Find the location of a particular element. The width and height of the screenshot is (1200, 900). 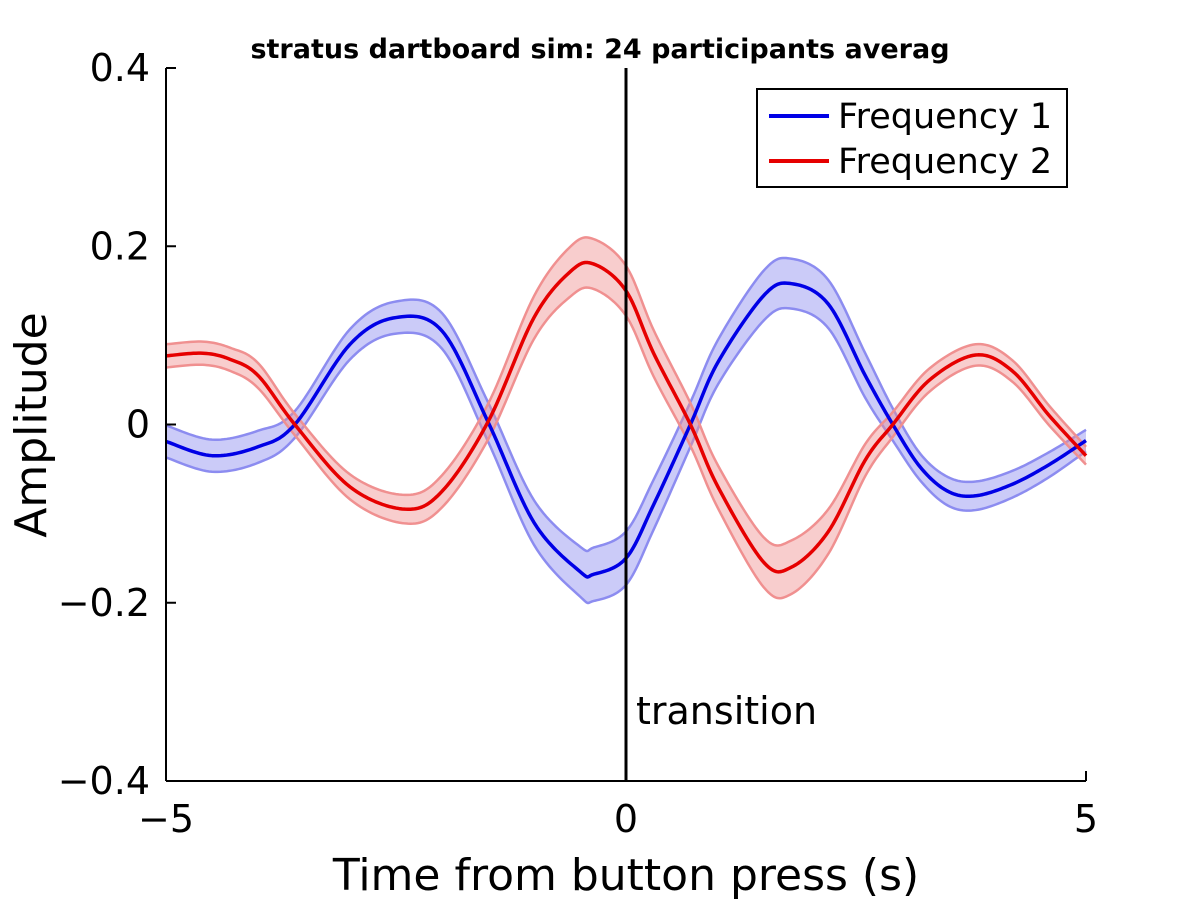

legend-label-frequency-1: Frequency 1 is located at coordinates (945, 117).